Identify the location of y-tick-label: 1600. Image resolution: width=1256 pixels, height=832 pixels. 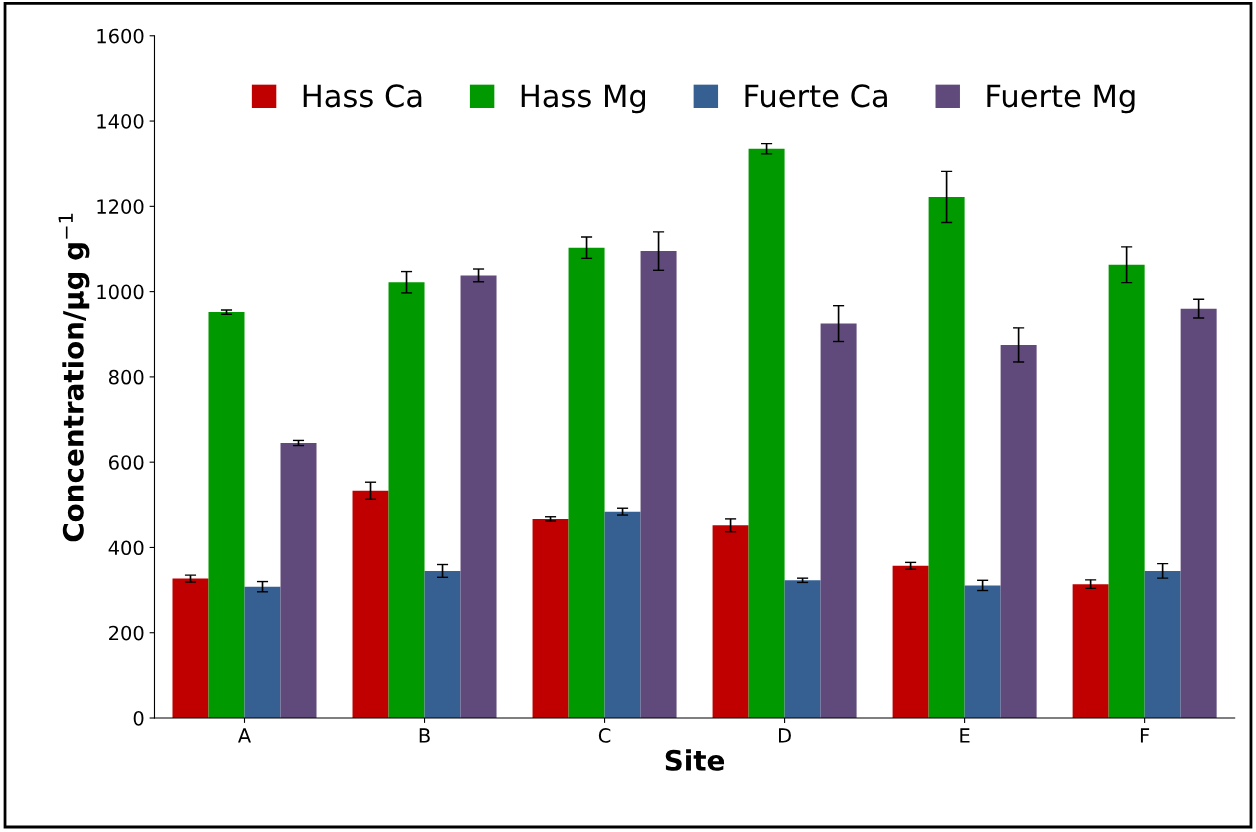
(120, 36).